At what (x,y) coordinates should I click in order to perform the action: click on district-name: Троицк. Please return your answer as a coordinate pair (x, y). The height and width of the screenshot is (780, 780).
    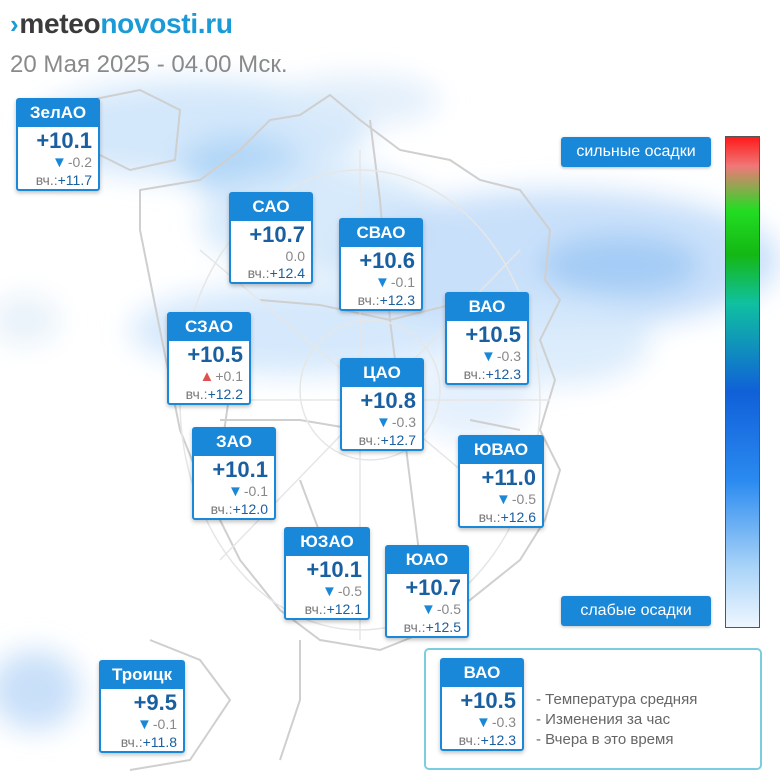
    Looking at the image, I should click on (142, 675).